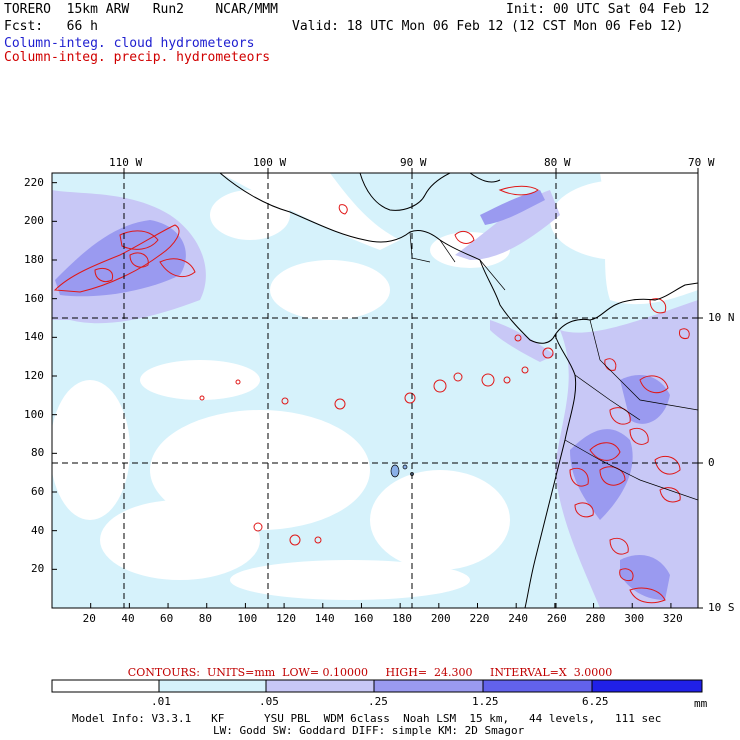 Image resolution: width=740 pixels, height=740 pixels. I want to click on x-tick-label: 240, so click(518, 618).